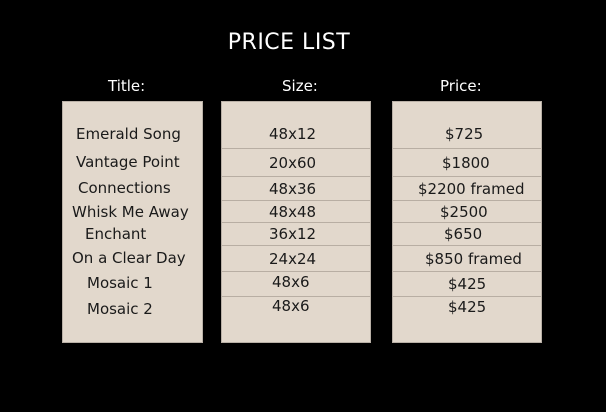  I want to click on table-row: 36x12, so click(296, 234).